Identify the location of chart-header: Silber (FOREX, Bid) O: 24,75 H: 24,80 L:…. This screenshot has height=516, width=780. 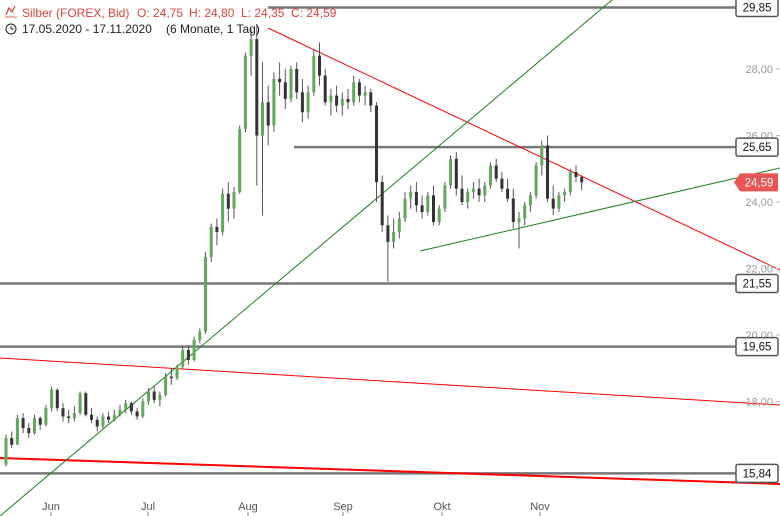
(171, 20).